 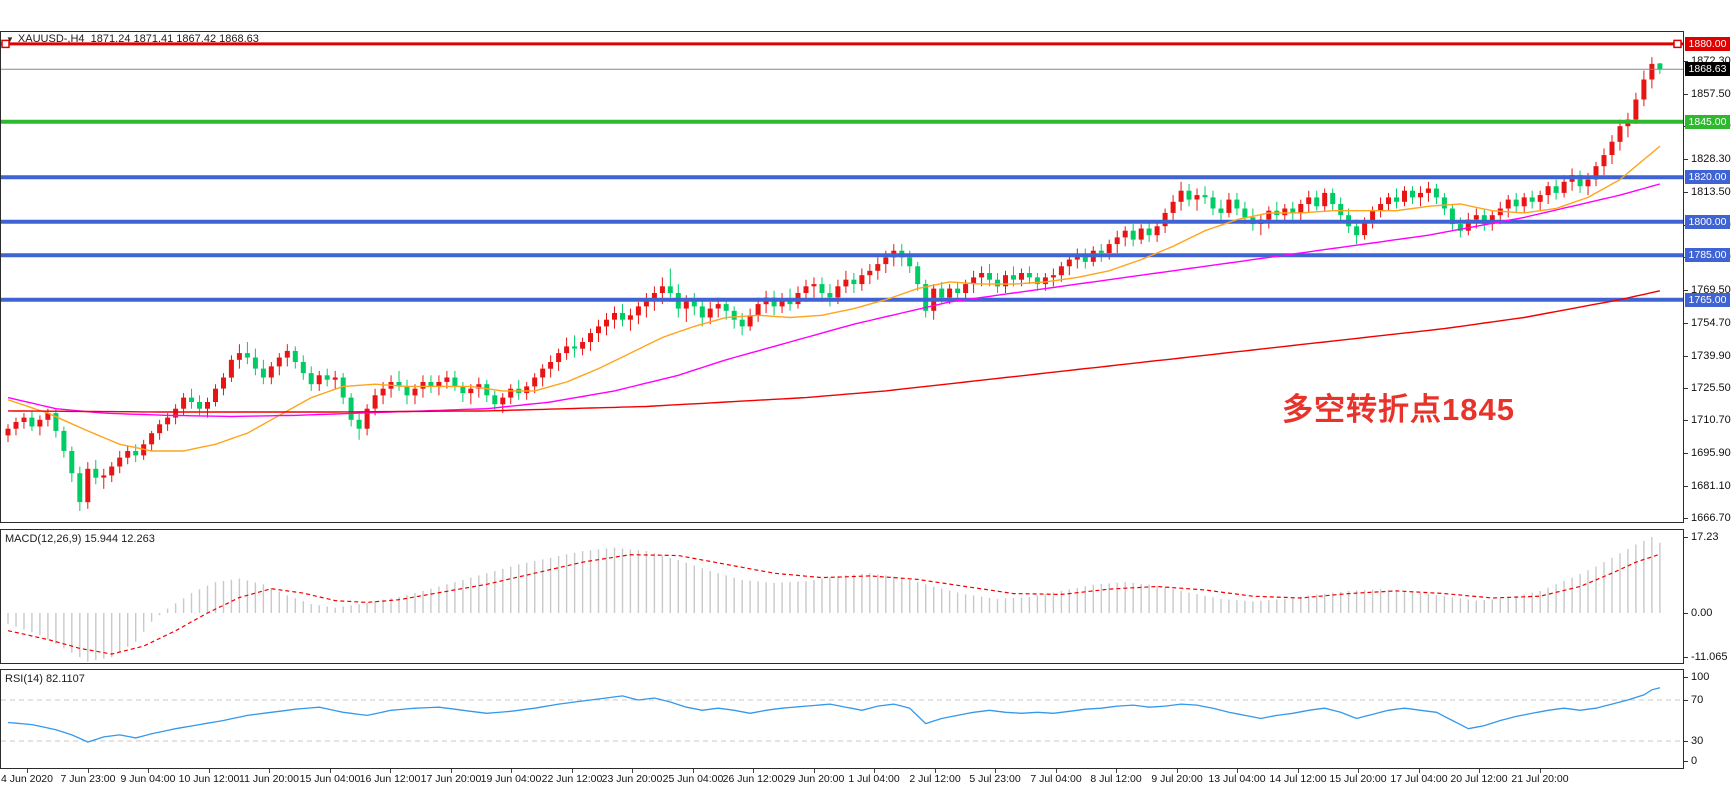 I want to click on price-line-chip: 1880.00, so click(x=1707, y=44).